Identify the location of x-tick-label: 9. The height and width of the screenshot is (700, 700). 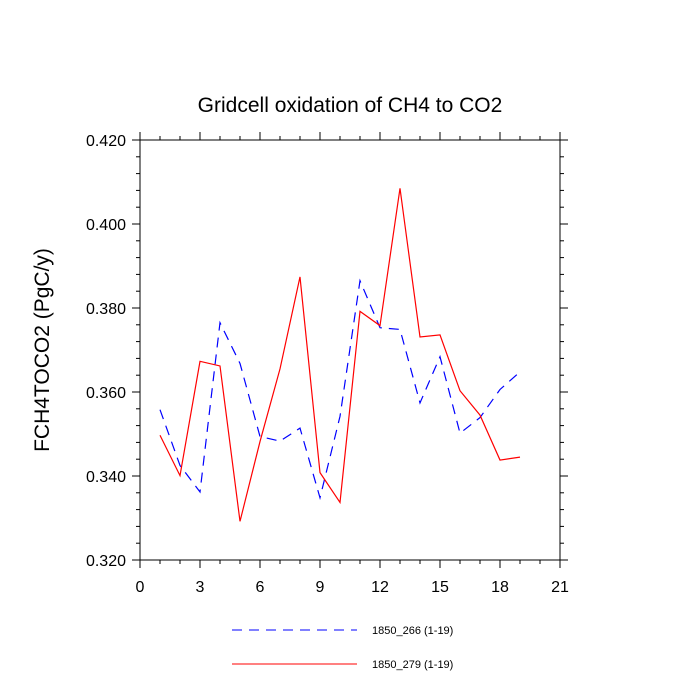
(320, 587).